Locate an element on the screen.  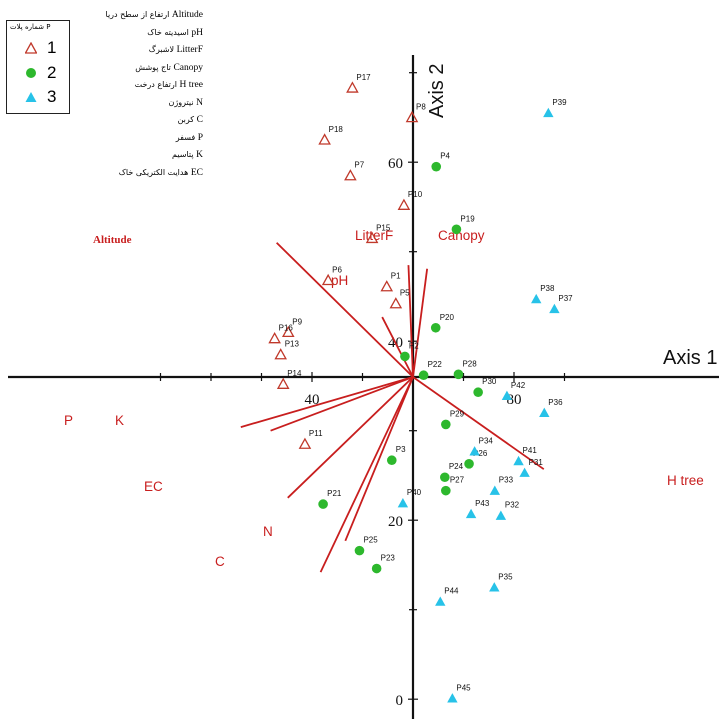
key-item: LitterF لاشبرگ is located at coordinates (175, 50).